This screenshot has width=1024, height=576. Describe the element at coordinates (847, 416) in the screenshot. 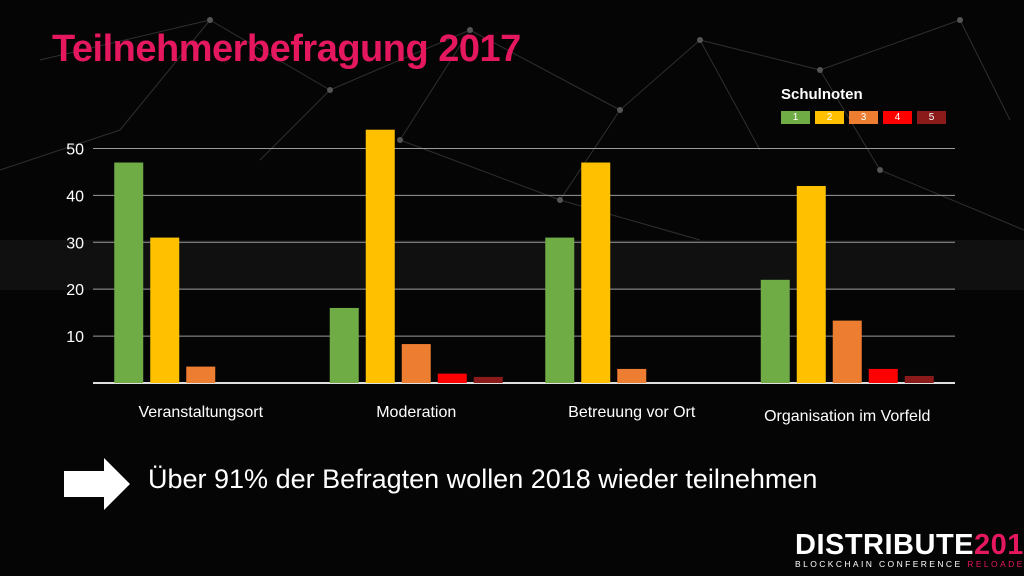

I see `x-category-label: Organisation im Vorfeld` at that location.